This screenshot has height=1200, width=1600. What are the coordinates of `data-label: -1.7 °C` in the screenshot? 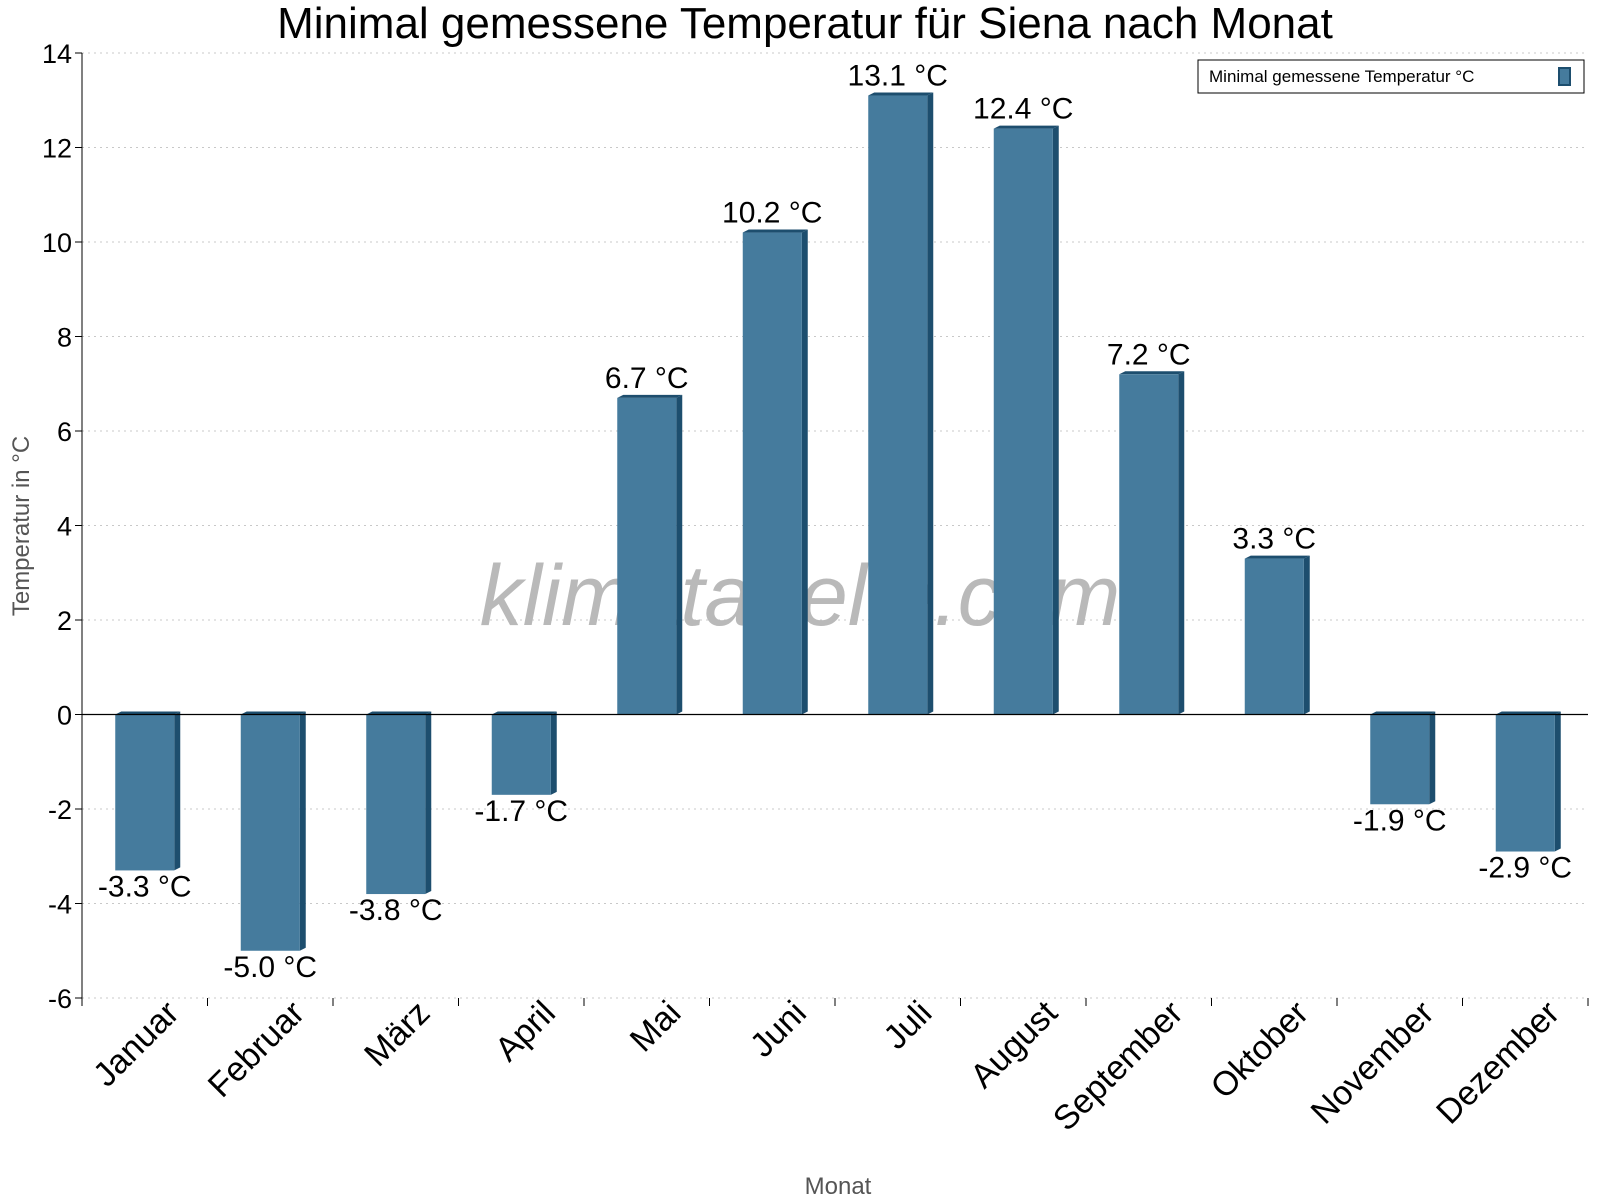 It's located at (521, 811).